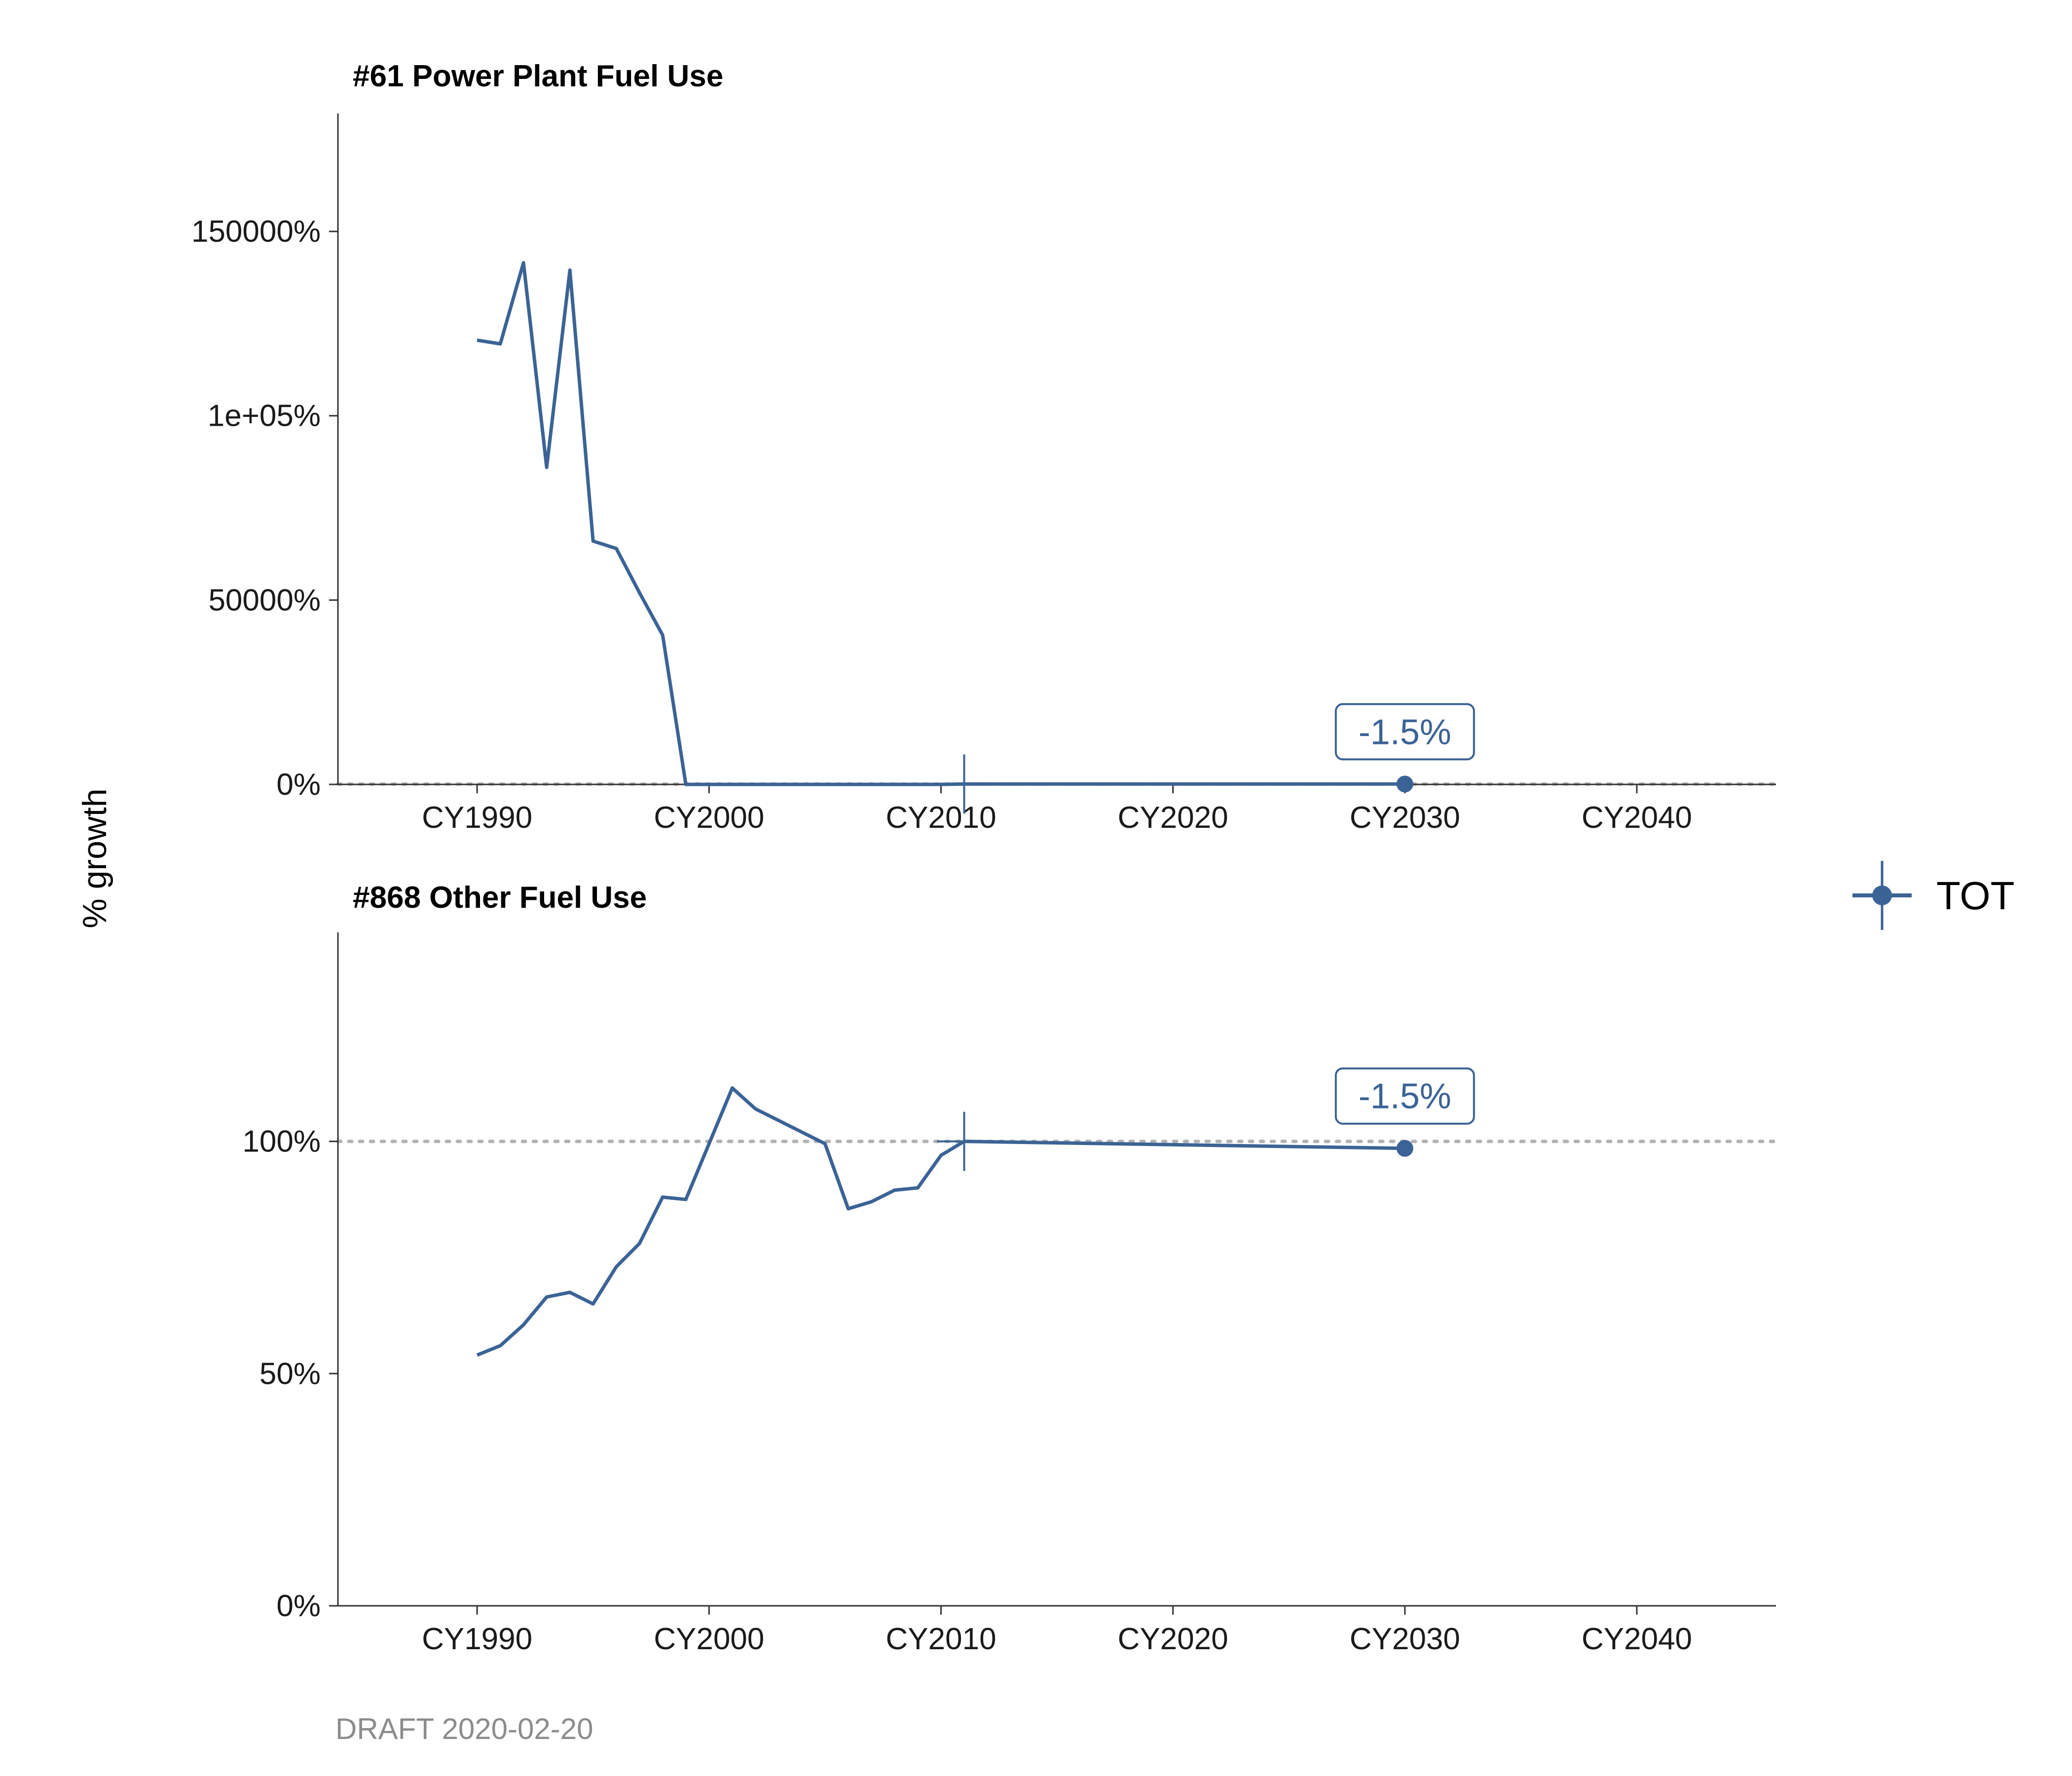 This screenshot has width=2072, height=1776. Describe the element at coordinates (281, 1142) in the screenshot. I see `y-tick-label: 100%` at that location.